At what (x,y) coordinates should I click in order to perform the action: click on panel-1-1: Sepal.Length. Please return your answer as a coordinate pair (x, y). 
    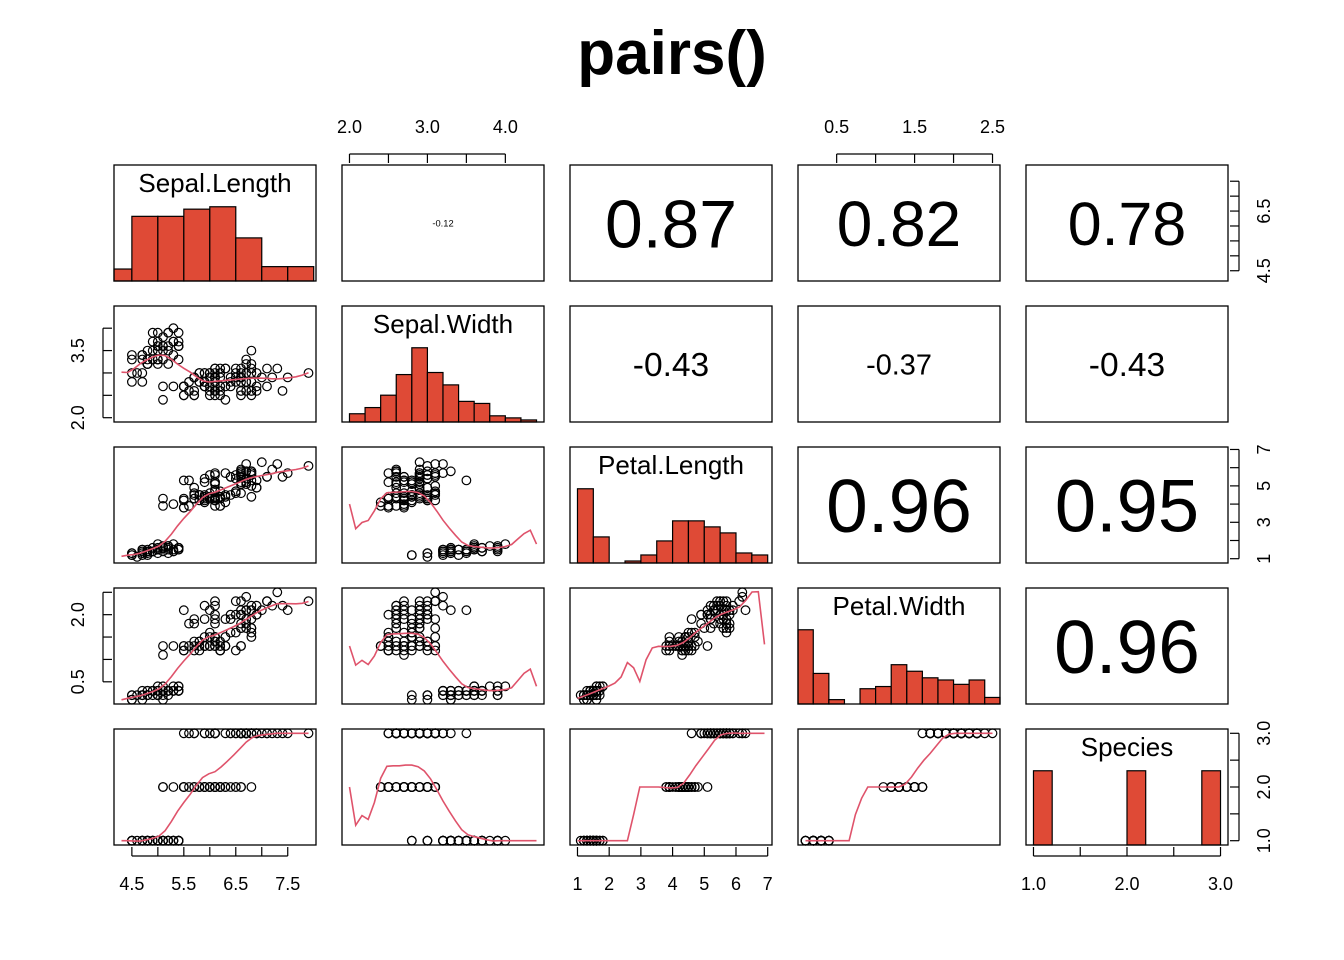
    Looking at the image, I should click on (215, 223).